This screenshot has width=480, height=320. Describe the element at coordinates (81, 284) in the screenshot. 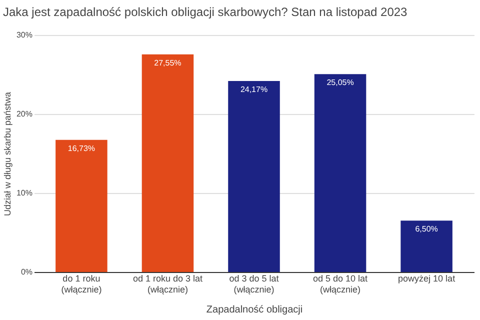

I see `x-tick-label: do 1 roku (włącznie)` at that location.